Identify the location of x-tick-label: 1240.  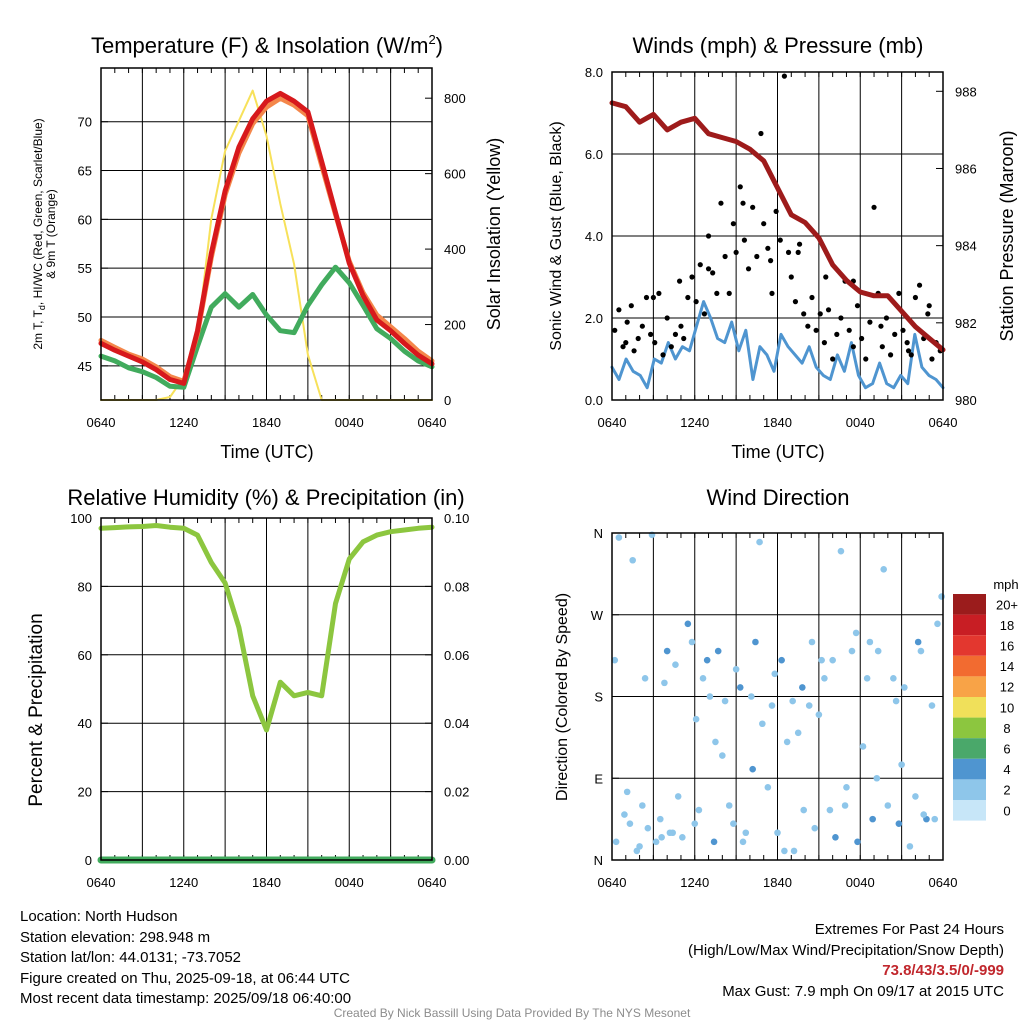
(694, 422).